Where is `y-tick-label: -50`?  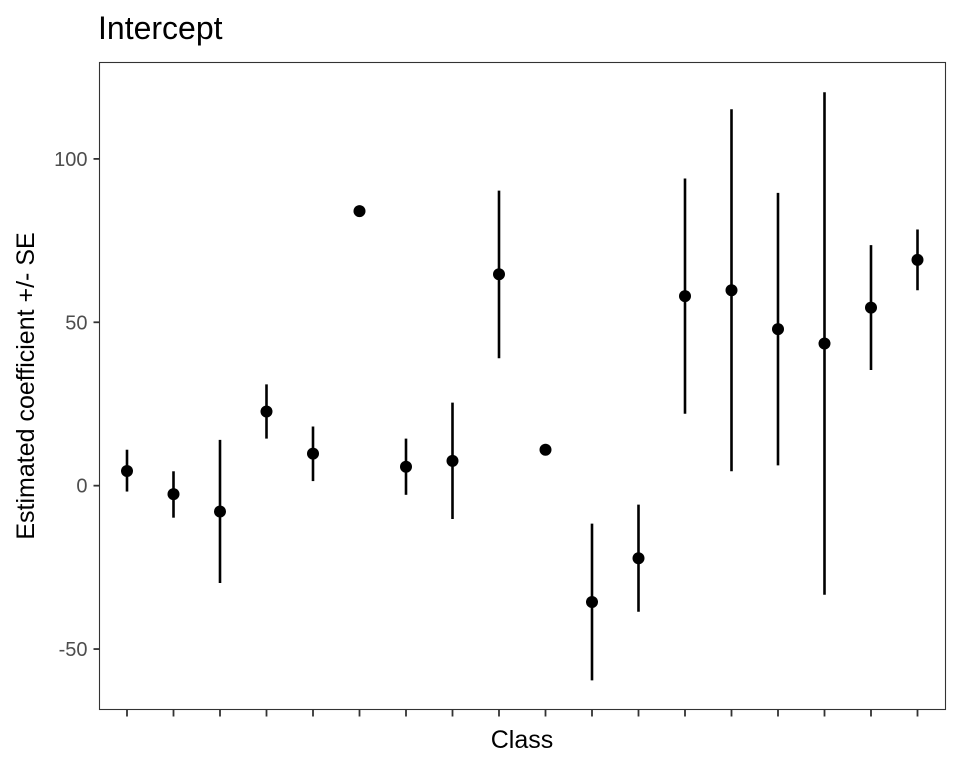
y-tick-label: -50 is located at coordinates (73, 650).